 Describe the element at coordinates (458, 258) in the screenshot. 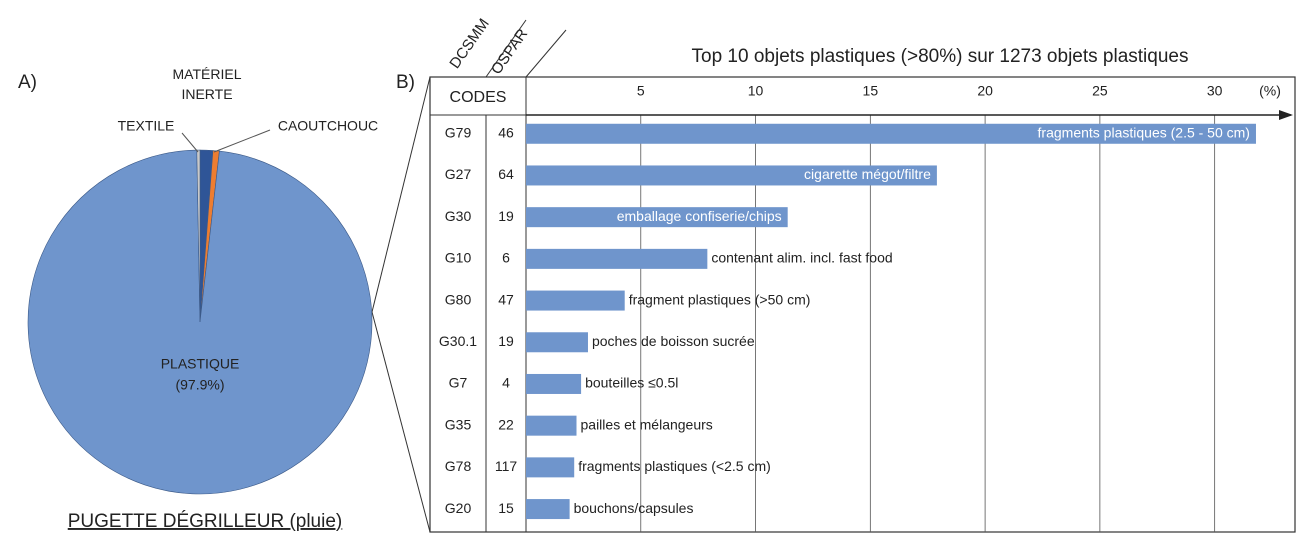

I see `code-cell: G10` at that location.